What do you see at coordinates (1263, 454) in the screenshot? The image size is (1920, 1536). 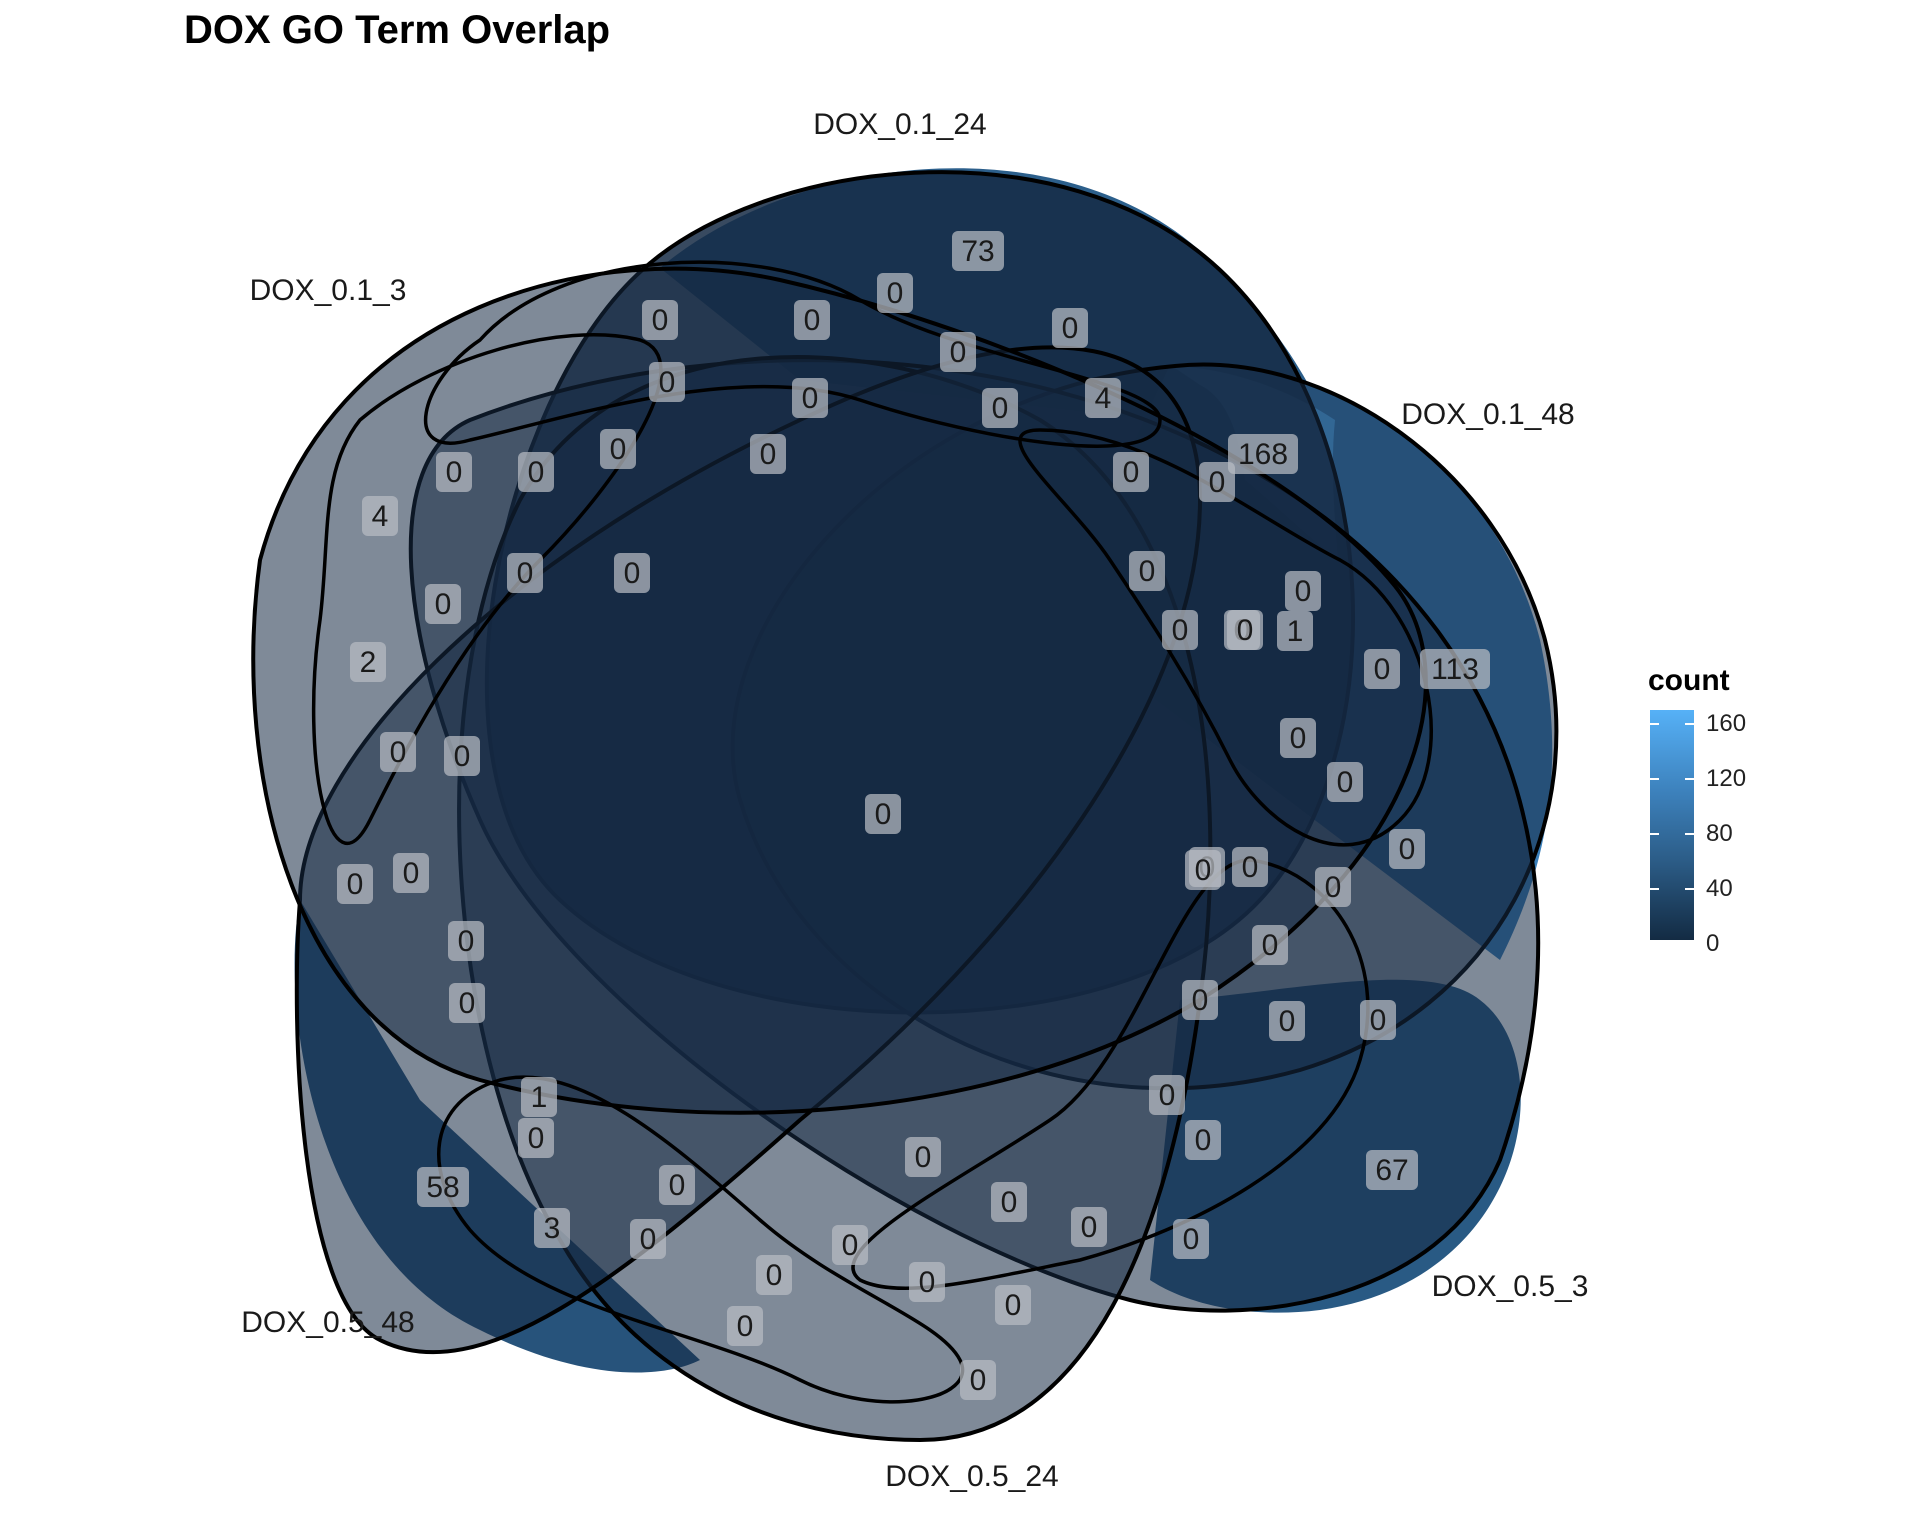 I see `region-count-label: 168` at bounding box center [1263, 454].